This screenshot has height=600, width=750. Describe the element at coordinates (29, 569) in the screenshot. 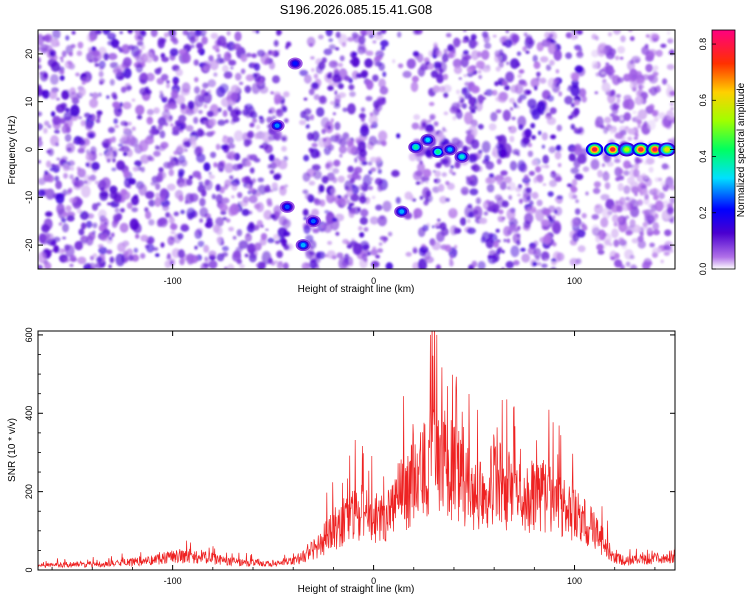

I see `y-tick-label: 0` at that location.